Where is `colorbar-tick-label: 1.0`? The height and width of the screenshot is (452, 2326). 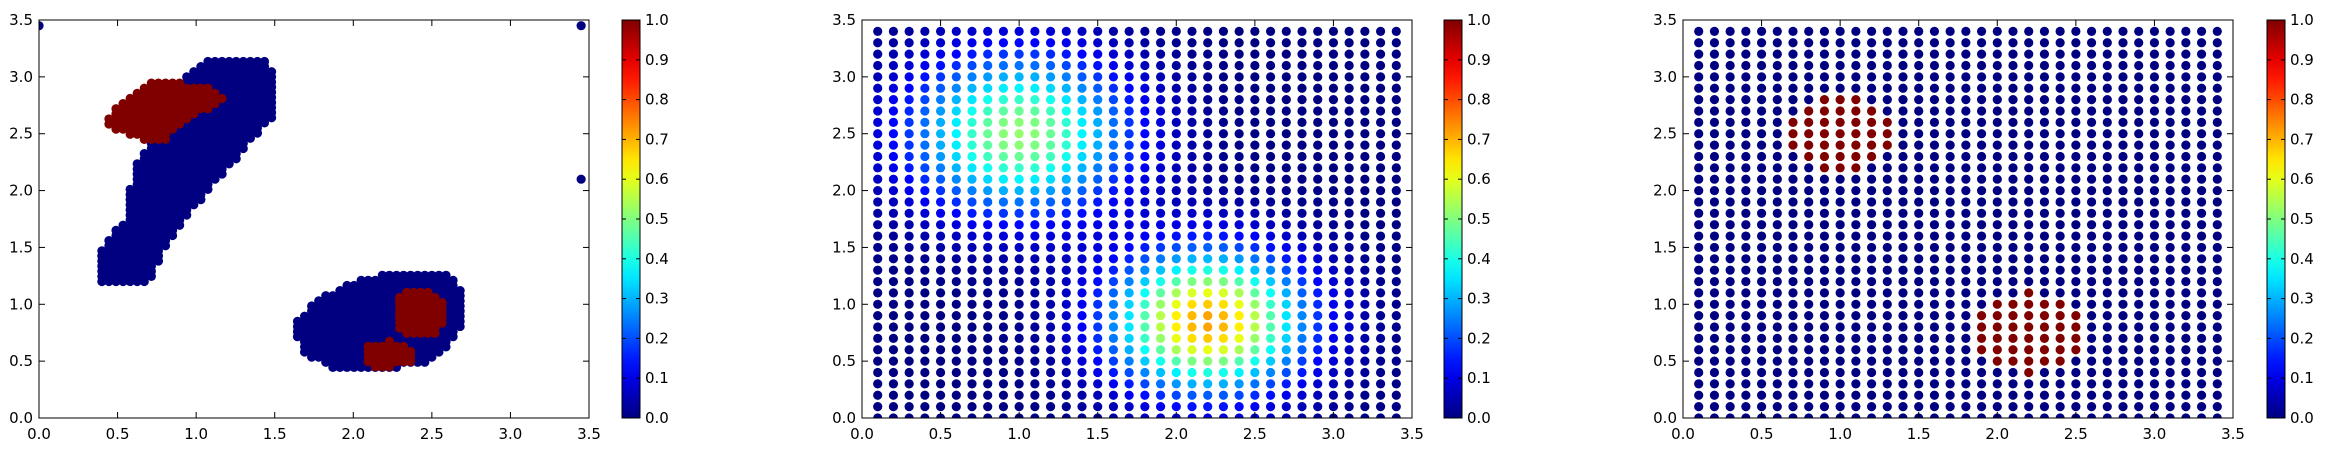 colorbar-tick-label: 1.0 is located at coordinates (657, 20).